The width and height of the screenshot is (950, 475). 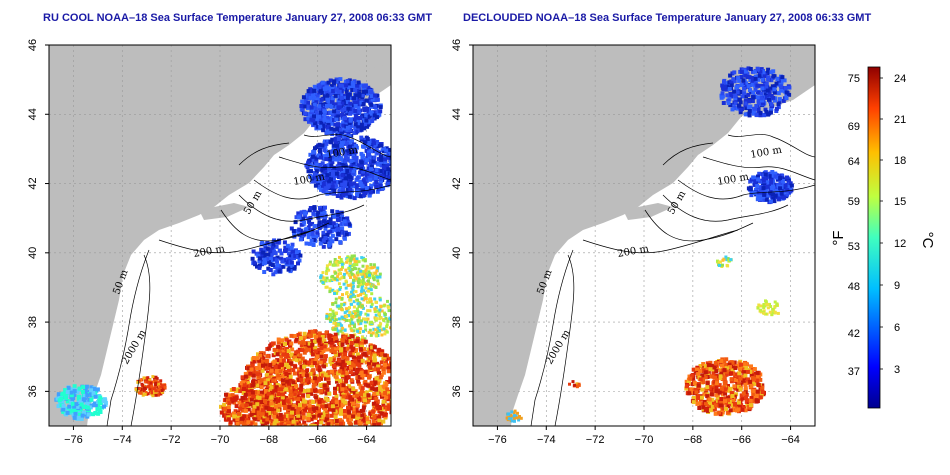 I want to click on fahrenheit-tick-label: 37, so click(x=854, y=372).